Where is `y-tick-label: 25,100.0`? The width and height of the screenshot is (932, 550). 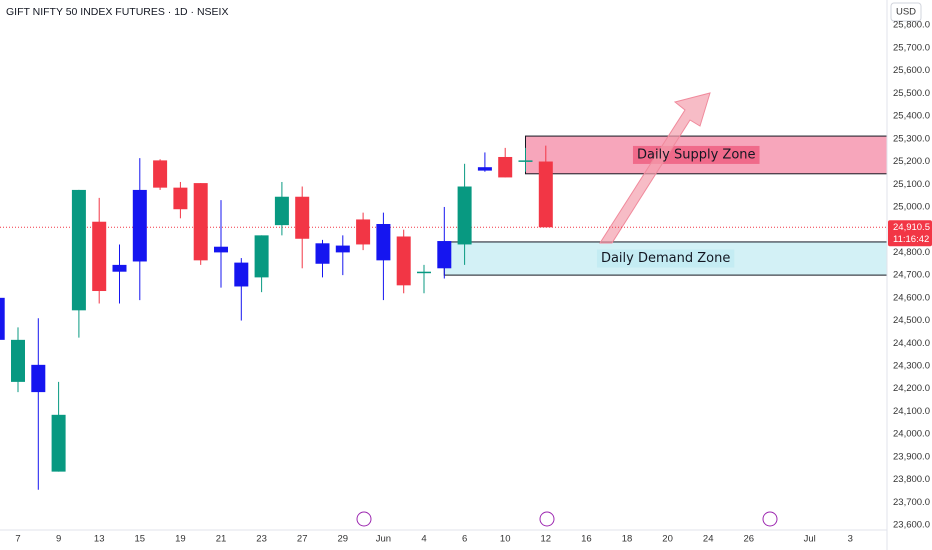
y-tick-label: 25,100.0 is located at coordinates (911, 184).